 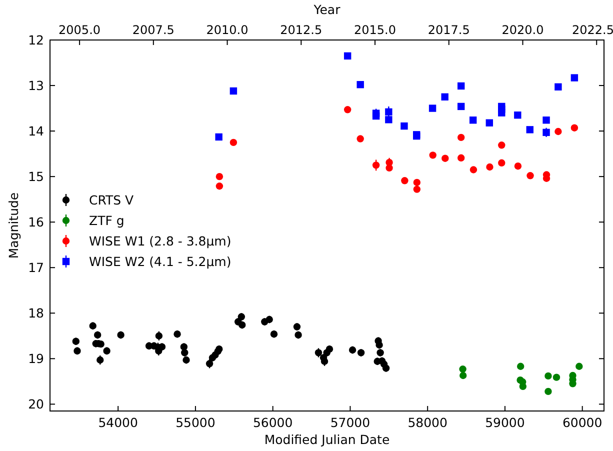 What do you see at coordinates (36, 358) in the screenshot?
I see `y-tick-label: 19` at bounding box center [36, 358].